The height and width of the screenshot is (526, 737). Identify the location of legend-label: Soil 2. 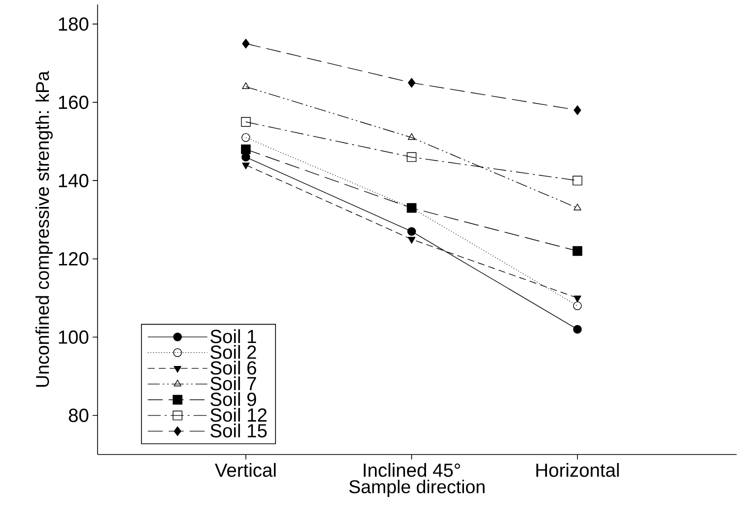
(233, 352).